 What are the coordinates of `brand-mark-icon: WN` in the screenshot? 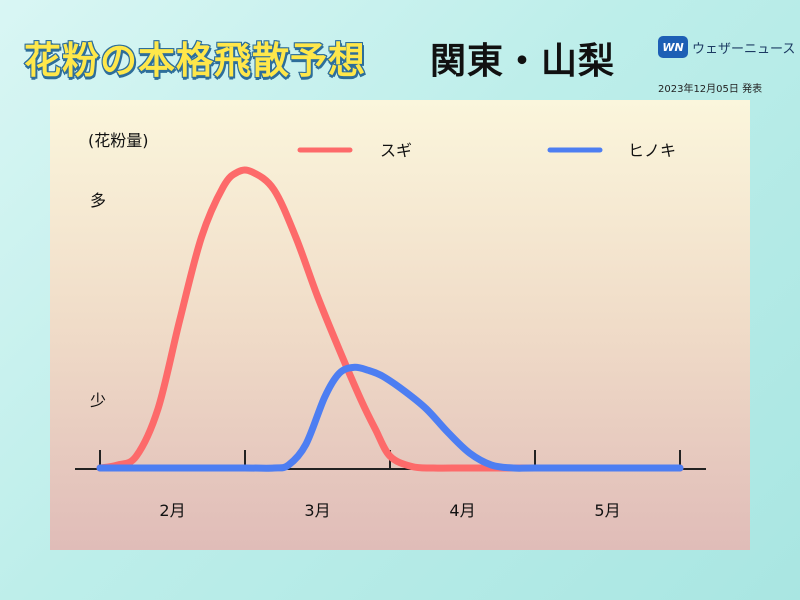 It's located at (673, 47).